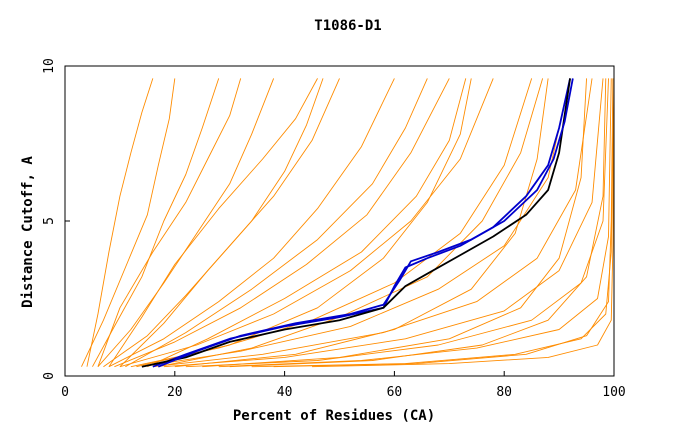 The image size is (680, 440). What do you see at coordinates (28, 232) in the screenshot?
I see `y-axis-label: Distance Cutoff, A` at bounding box center [28, 232].